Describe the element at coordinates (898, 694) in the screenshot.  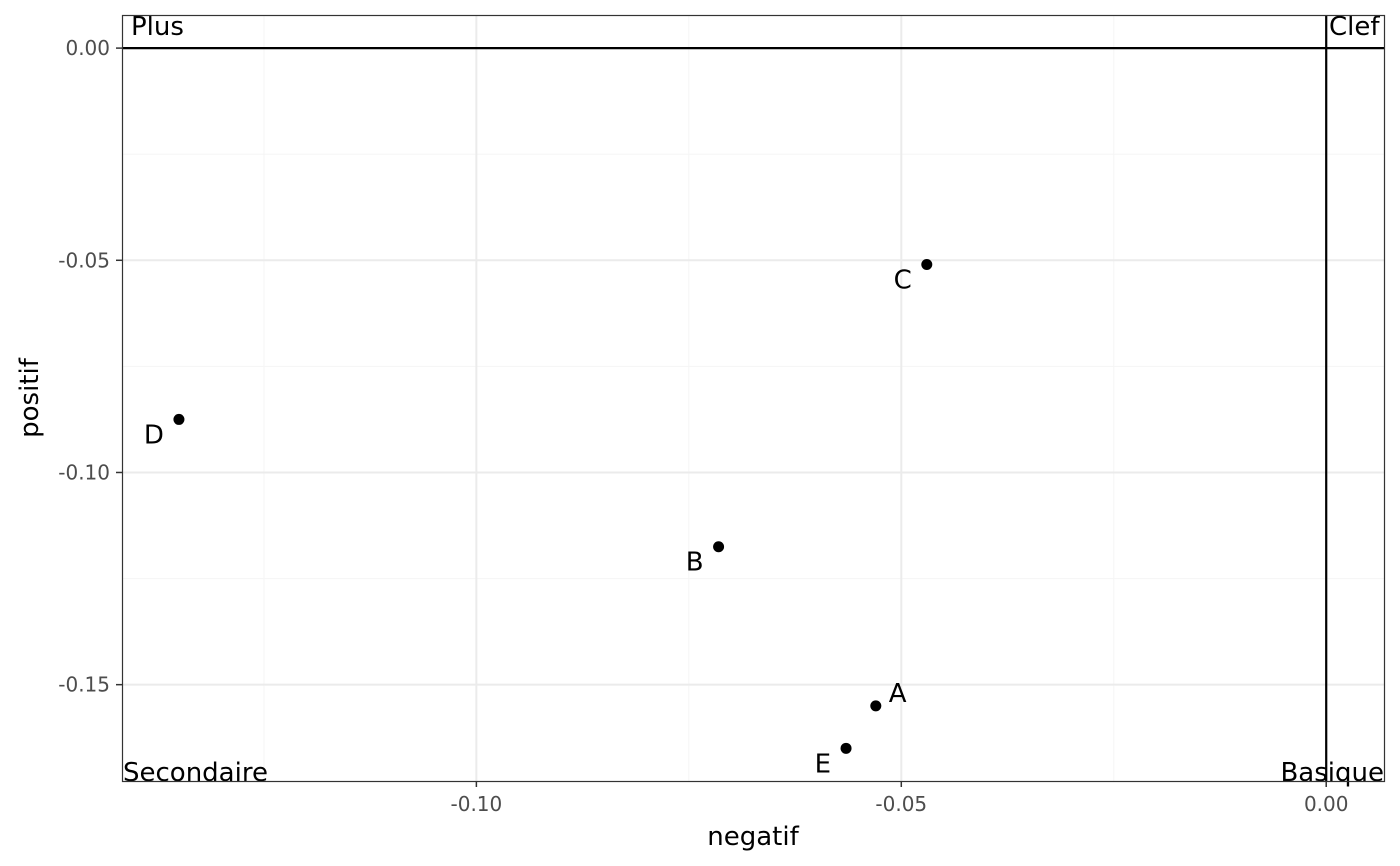
I see `data-label-A: A` at that location.